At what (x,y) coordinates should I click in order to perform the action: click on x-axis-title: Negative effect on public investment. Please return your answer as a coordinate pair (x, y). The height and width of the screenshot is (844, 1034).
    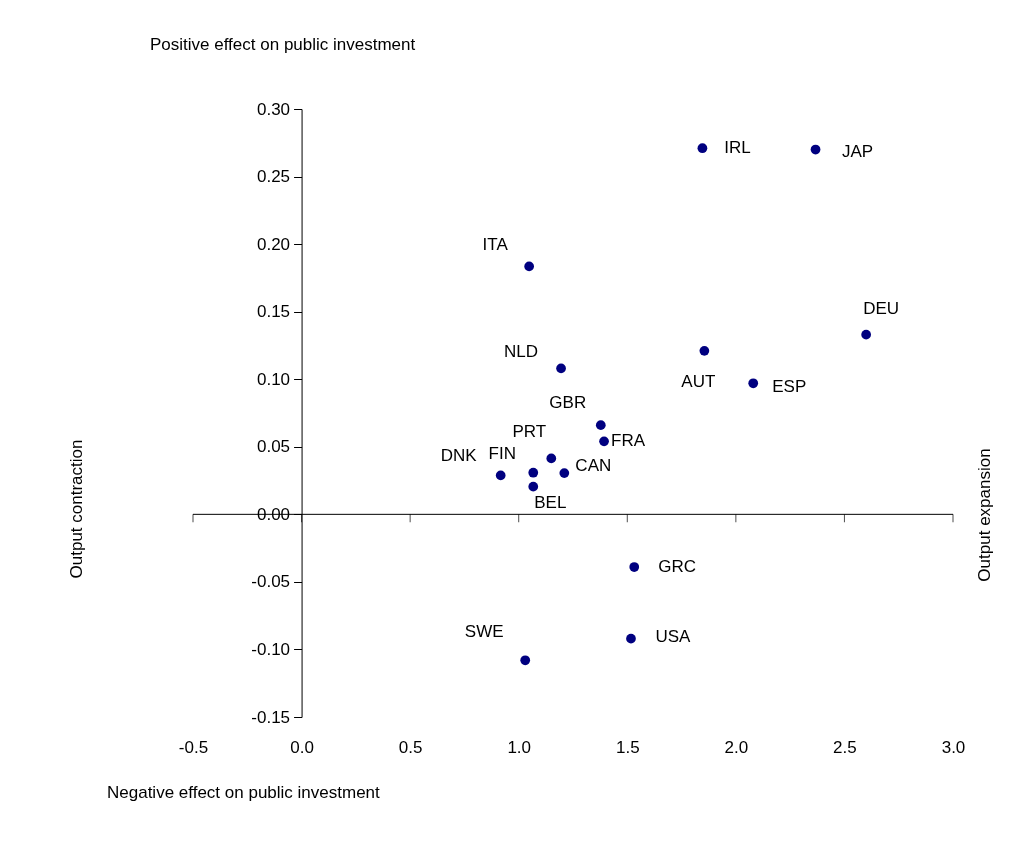
    Looking at the image, I should click on (244, 792).